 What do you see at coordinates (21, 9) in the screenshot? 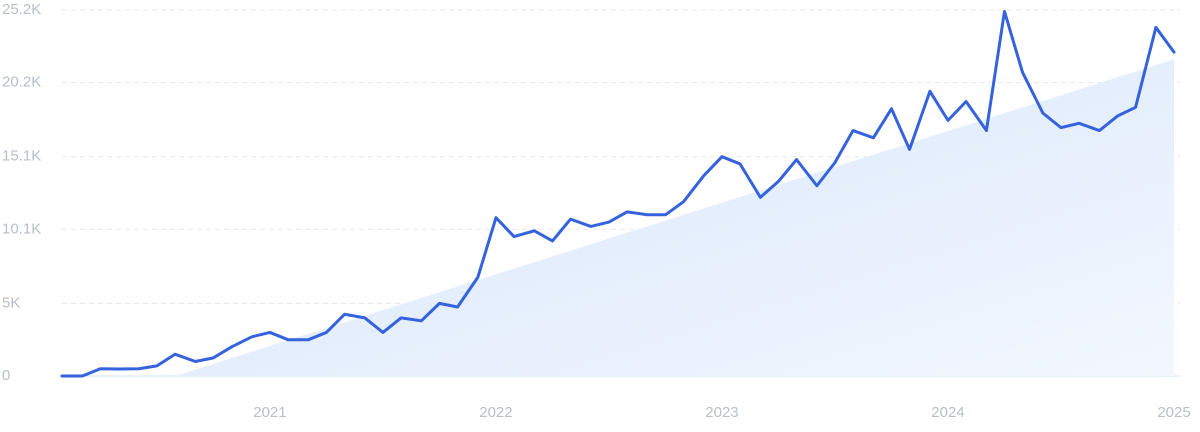
I see `y-tick-label: 25.2K` at bounding box center [21, 9].